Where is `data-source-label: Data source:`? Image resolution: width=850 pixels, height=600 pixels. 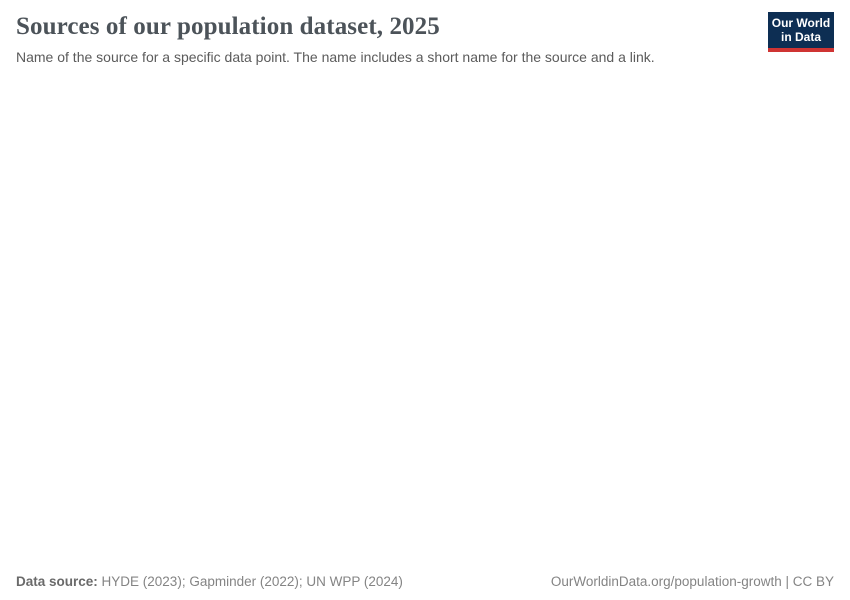
data-source-label: Data source: is located at coordinates (57, 581).